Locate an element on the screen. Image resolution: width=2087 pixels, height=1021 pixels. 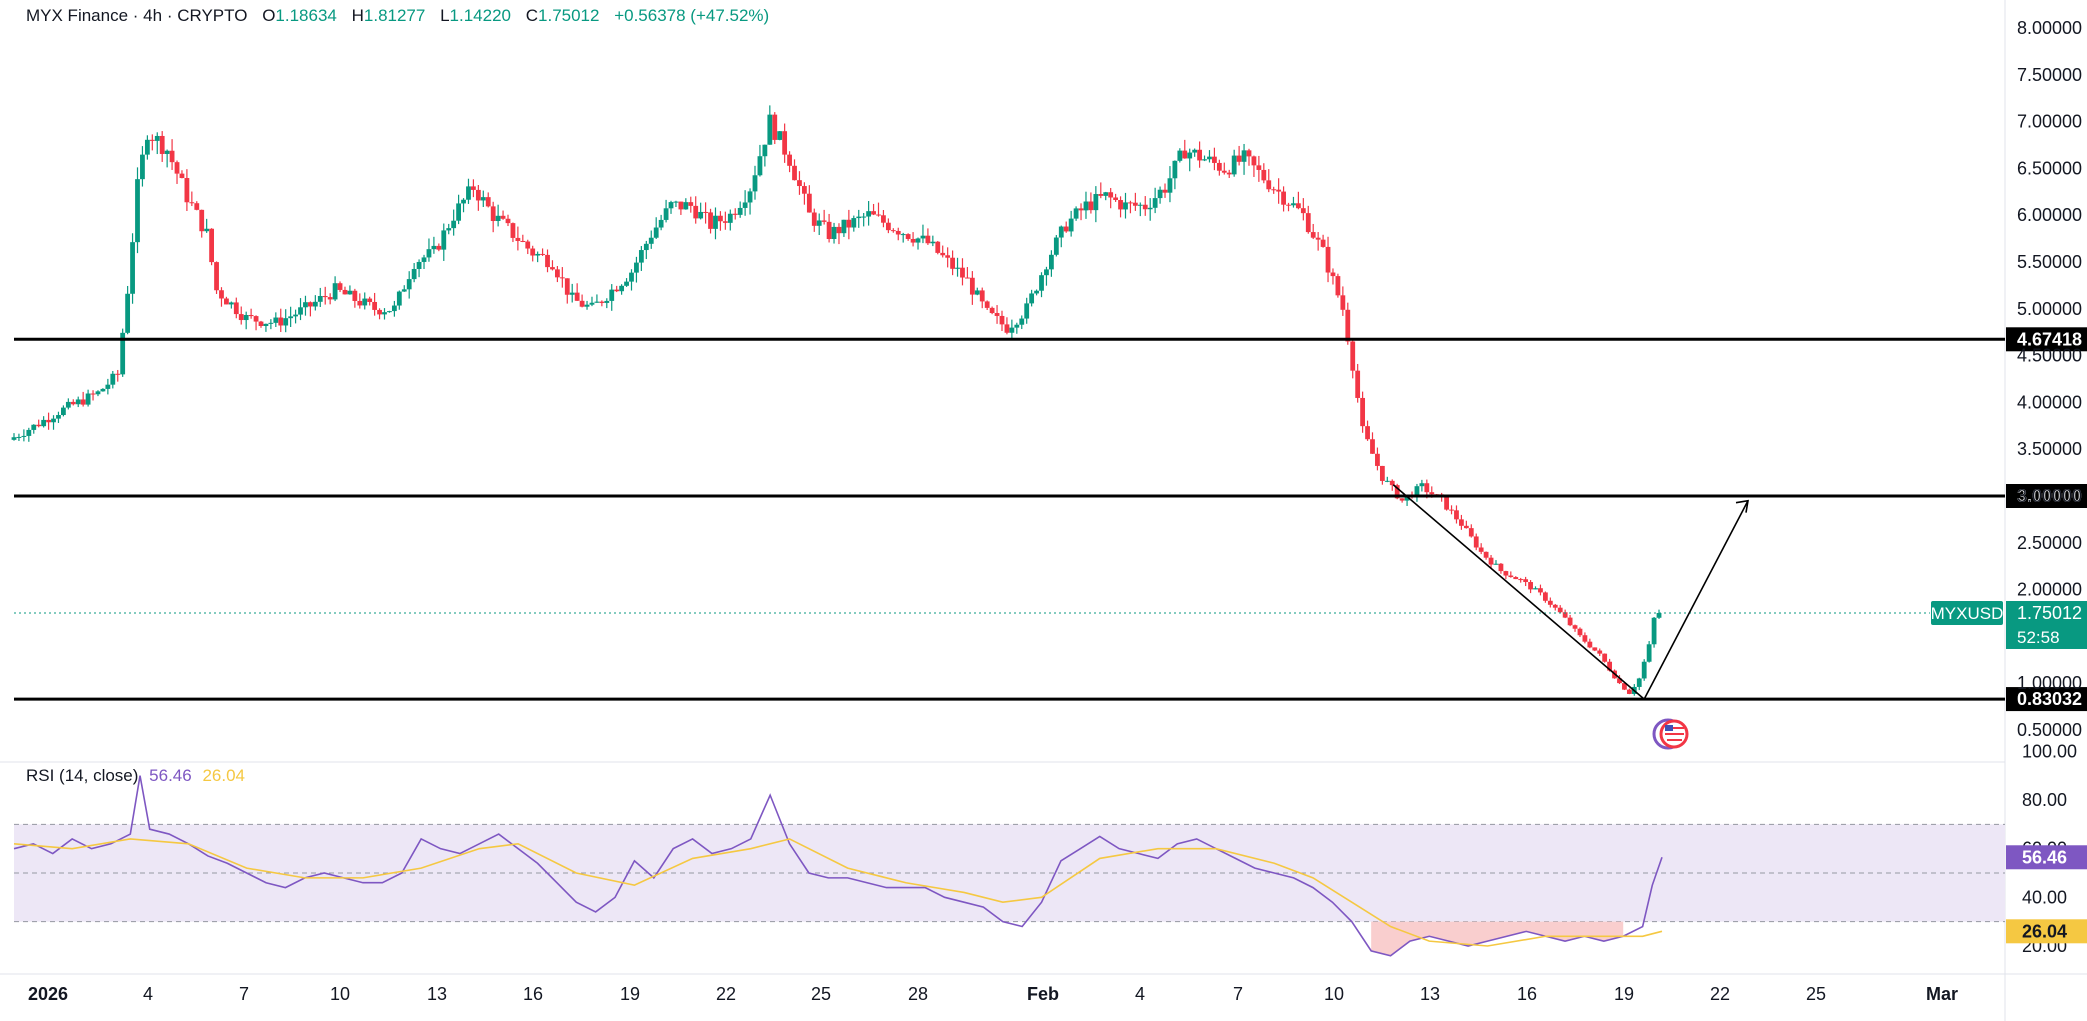
rsi-tick-label: 100.00 is located at coordinates (2049, 751).